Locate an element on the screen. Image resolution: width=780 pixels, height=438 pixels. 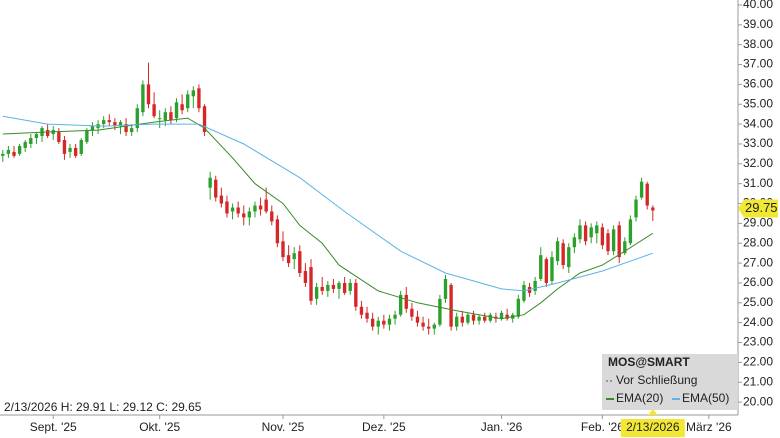
y-tick-label: 25.00 is located at coordinates (758, 302).